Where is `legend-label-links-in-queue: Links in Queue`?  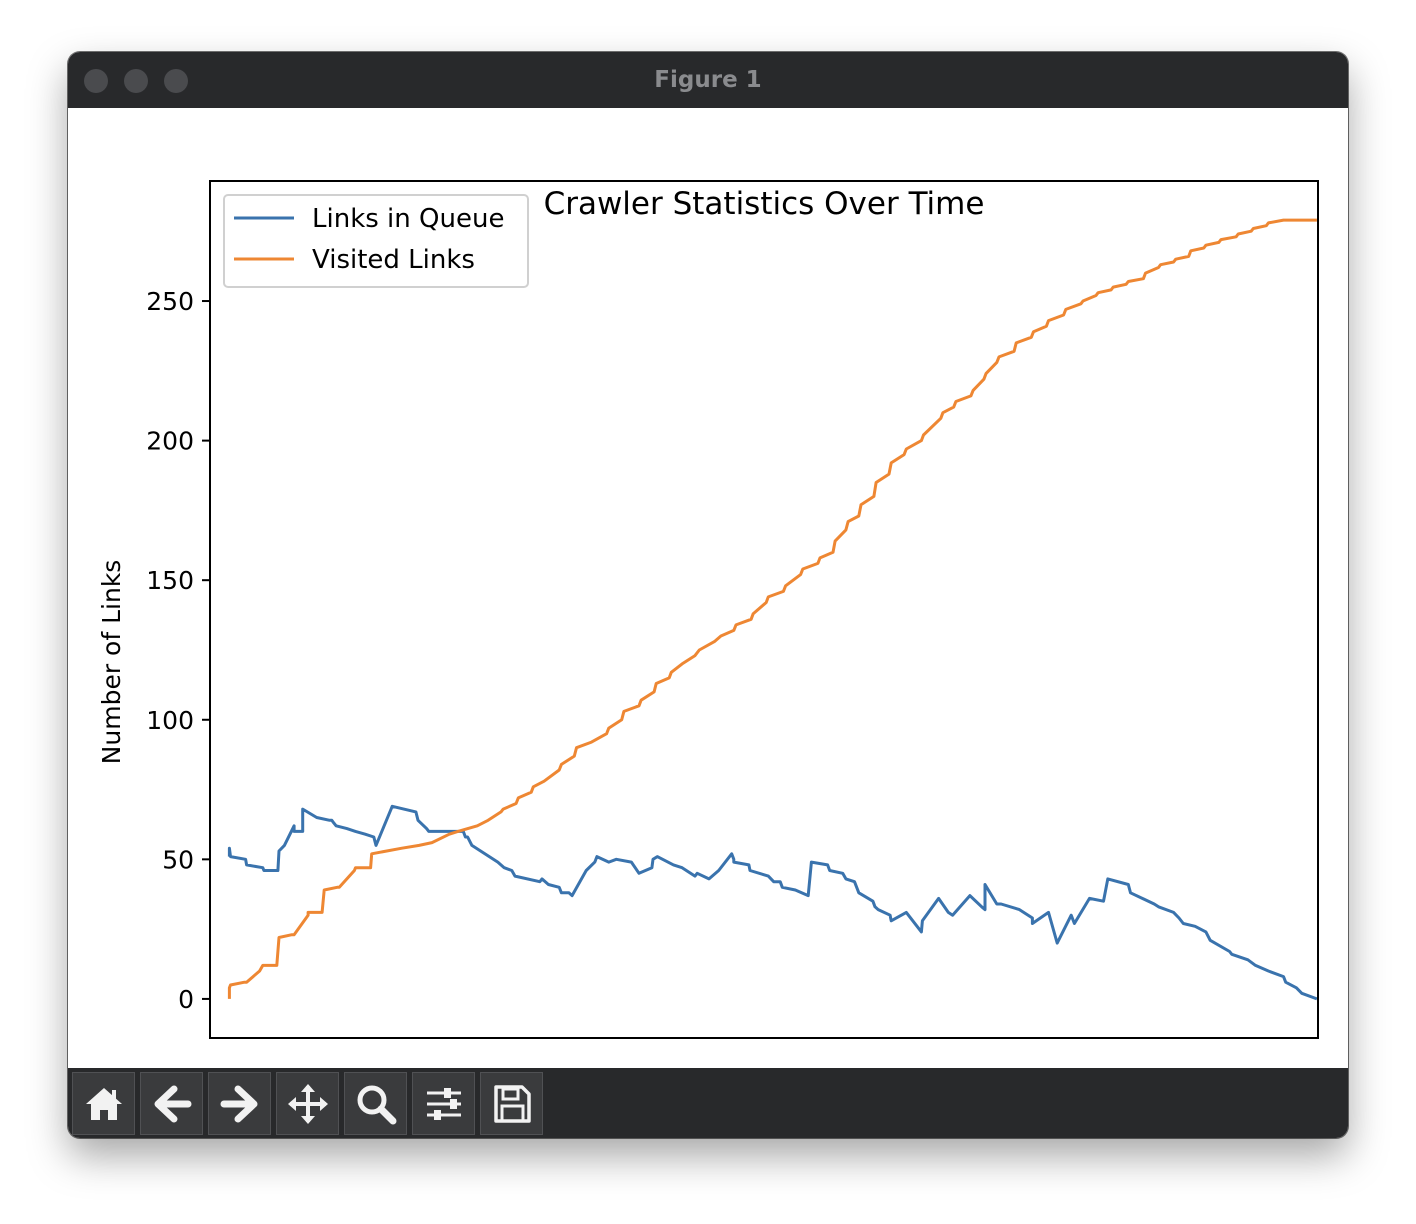 legend-label-links-in-queue: Links in Queue is located at coordinates (408, 219).